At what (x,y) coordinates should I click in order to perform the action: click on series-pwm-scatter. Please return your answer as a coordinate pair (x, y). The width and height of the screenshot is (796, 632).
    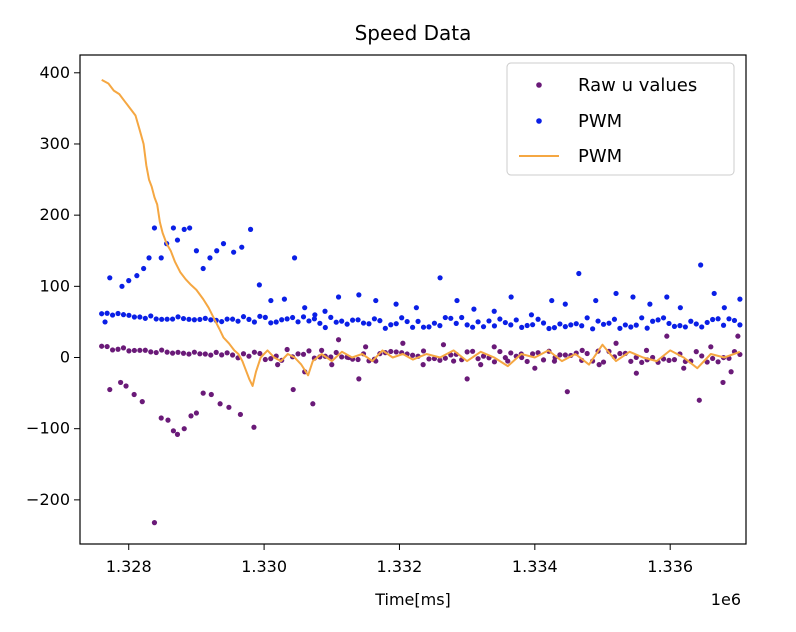
    Looking at the image, I should click on (421, 278).